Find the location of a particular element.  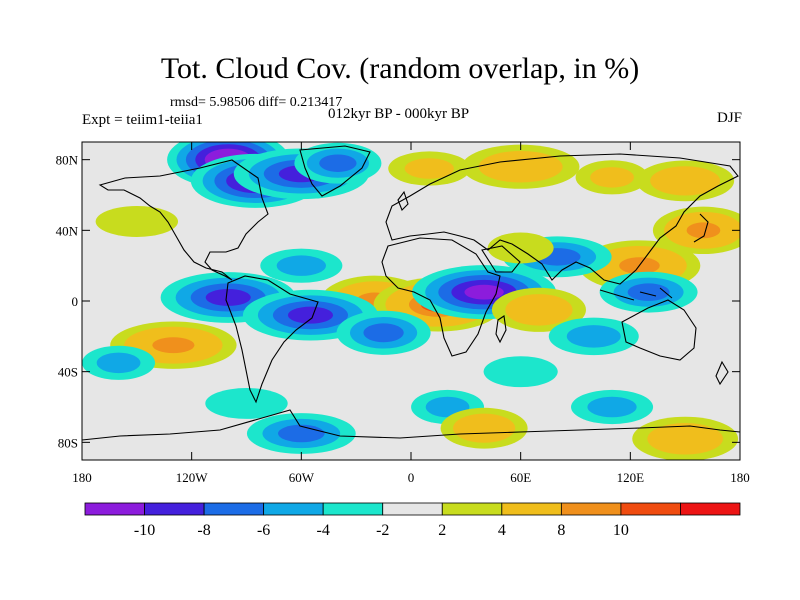

colorbar-label: 2 is located at coordinates (442, 530).